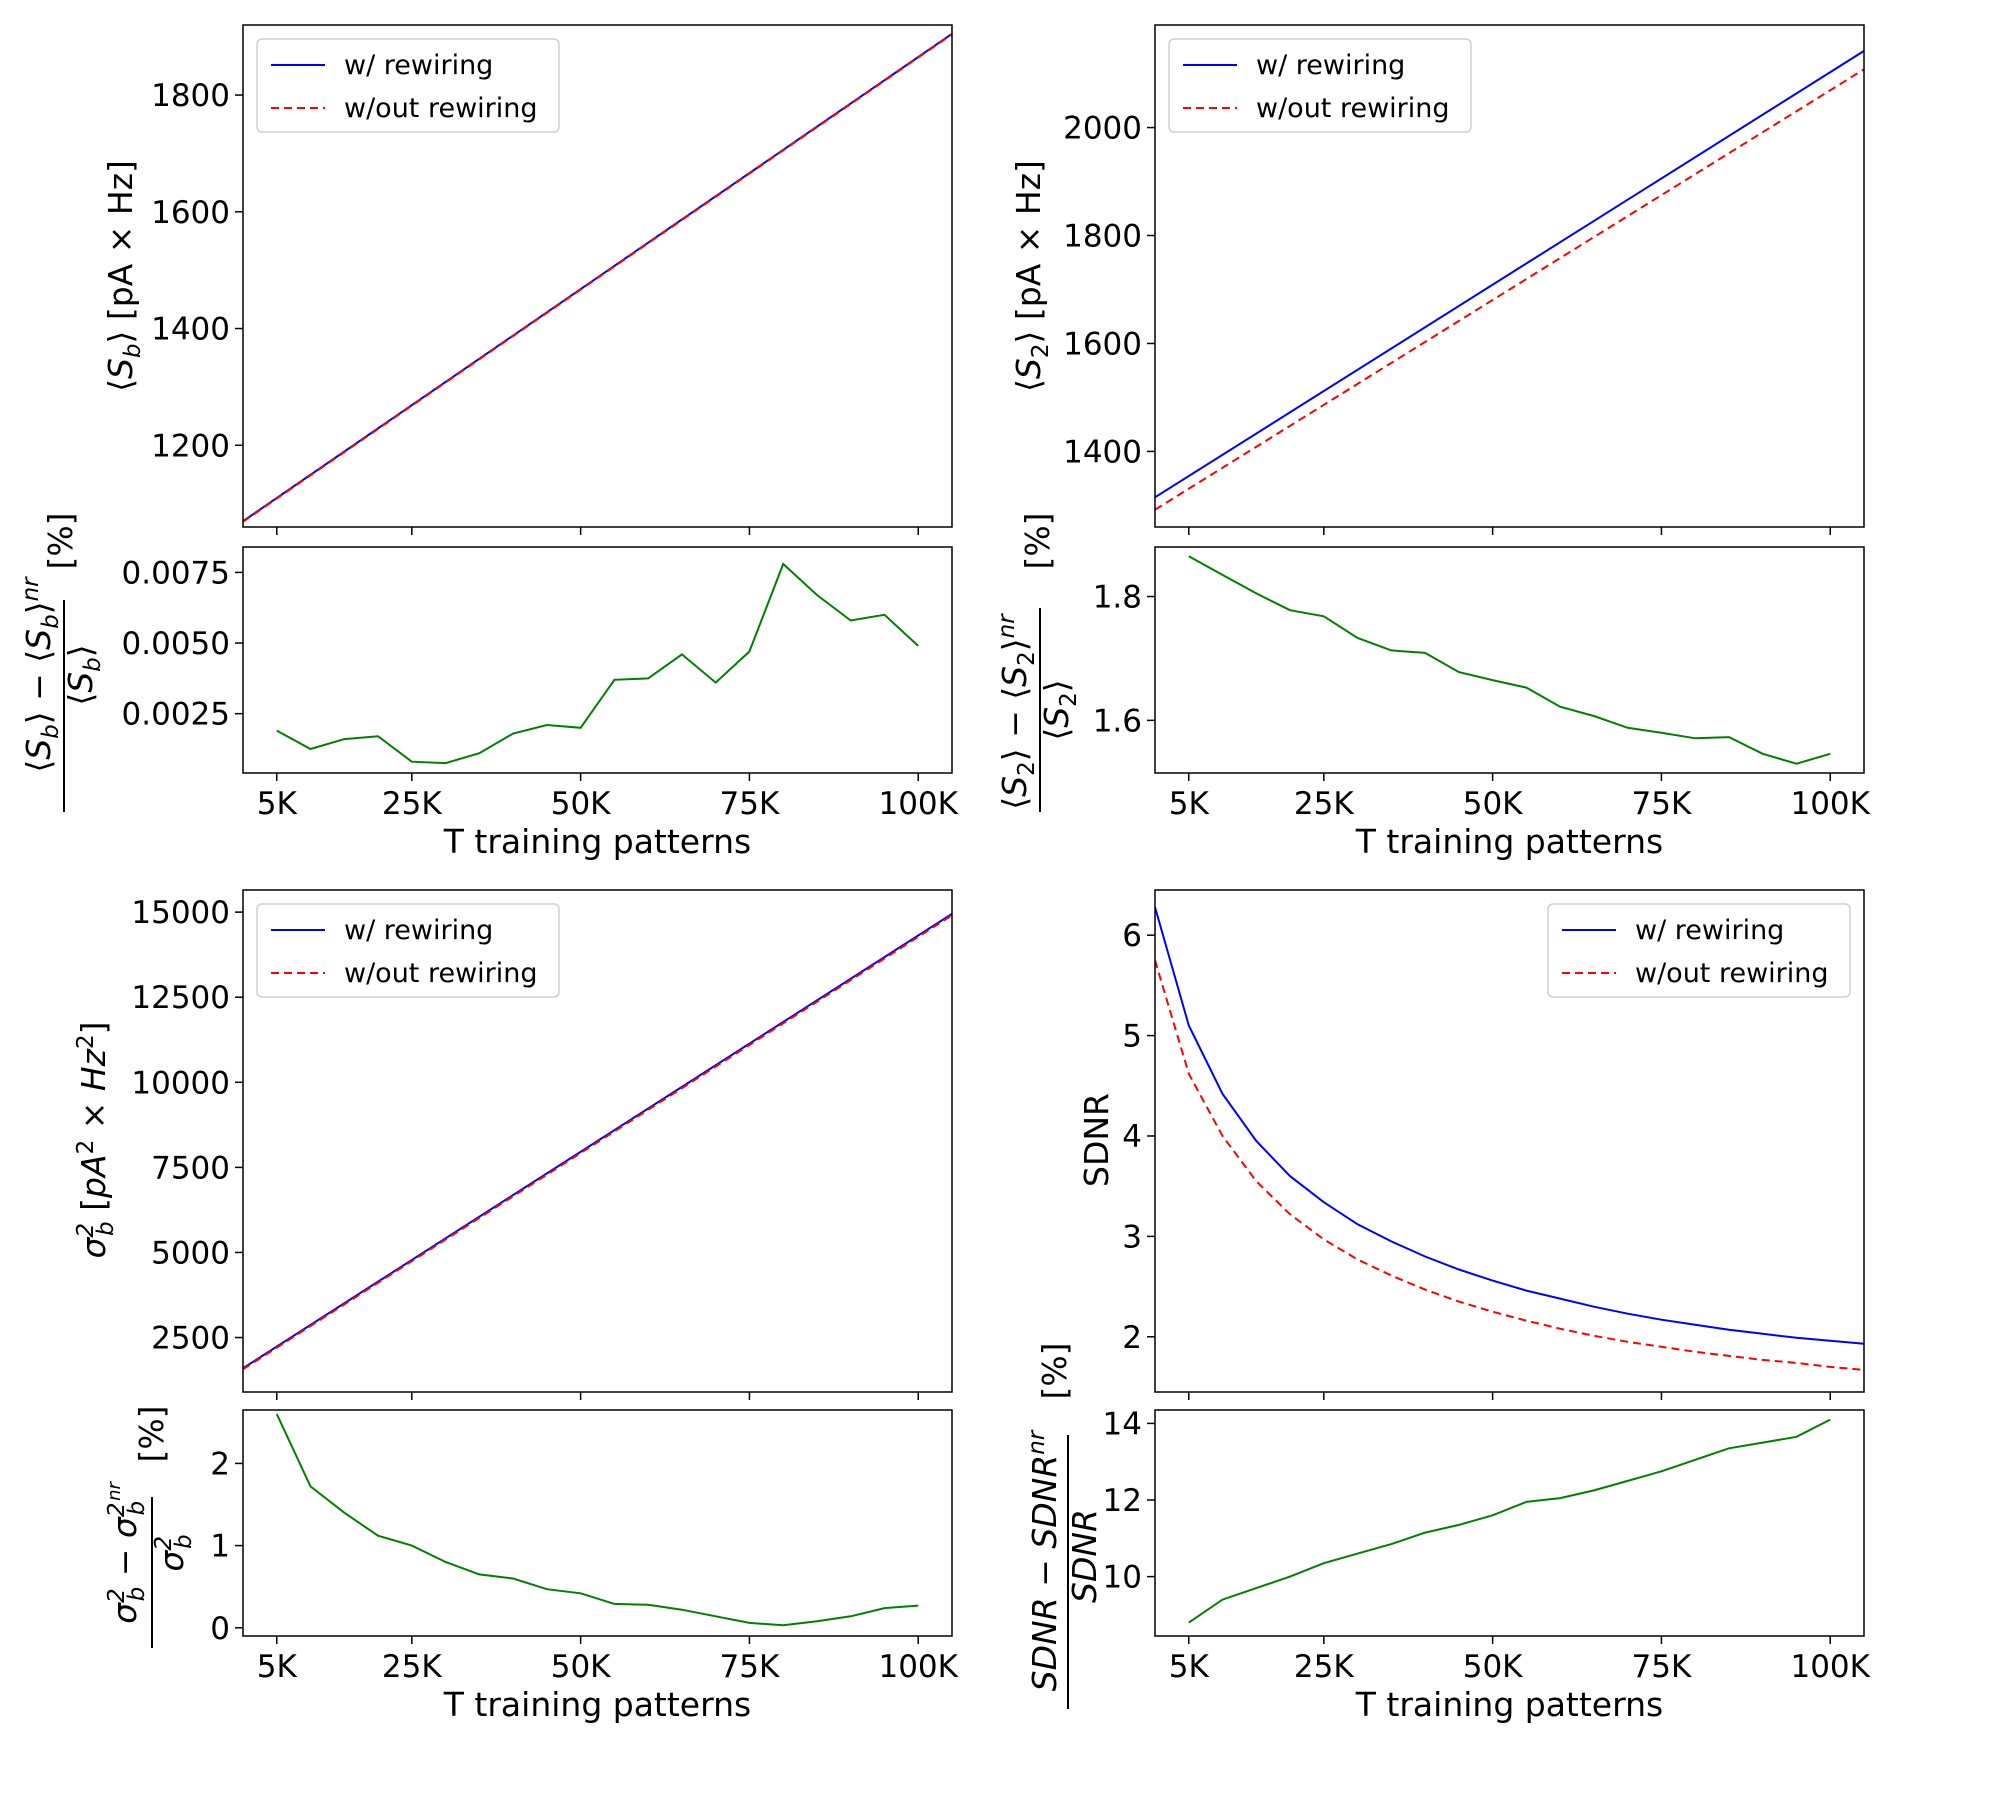 Image resolution: width=2000 pixels, height=1800 pixels. Describe the element at coordinates (1122, 1501) in the screenshot. I see `sdnr-bottom-ytick-label: 12` at that location.